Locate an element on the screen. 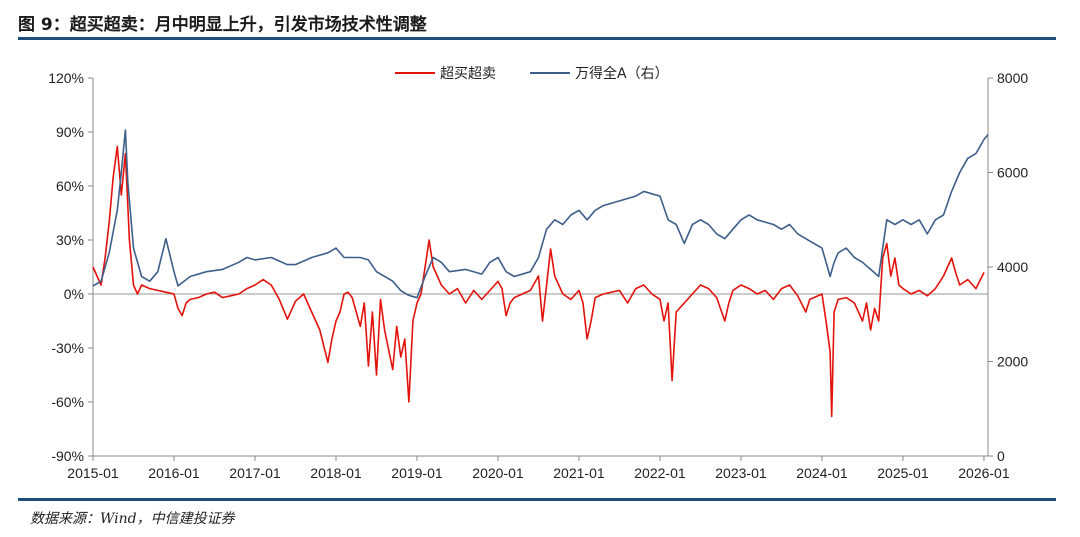 This screenshot has width=1080, height=537. x-tick-label: 2023-01 is located at coordinates (741, 473).